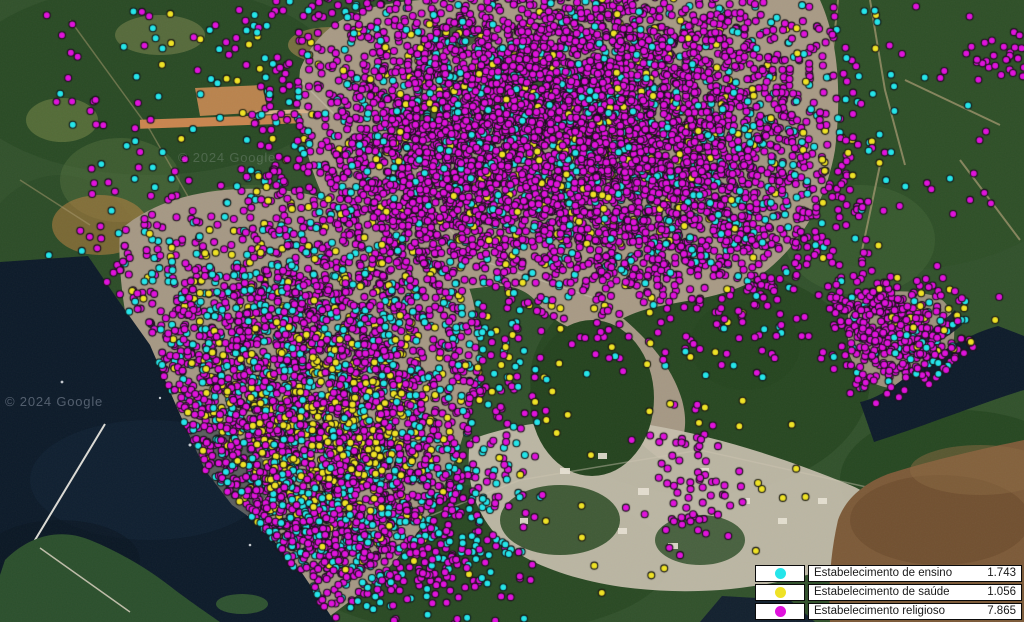  I want to click on legend-label: Estabelecimento de saúde, so click(882, 592).